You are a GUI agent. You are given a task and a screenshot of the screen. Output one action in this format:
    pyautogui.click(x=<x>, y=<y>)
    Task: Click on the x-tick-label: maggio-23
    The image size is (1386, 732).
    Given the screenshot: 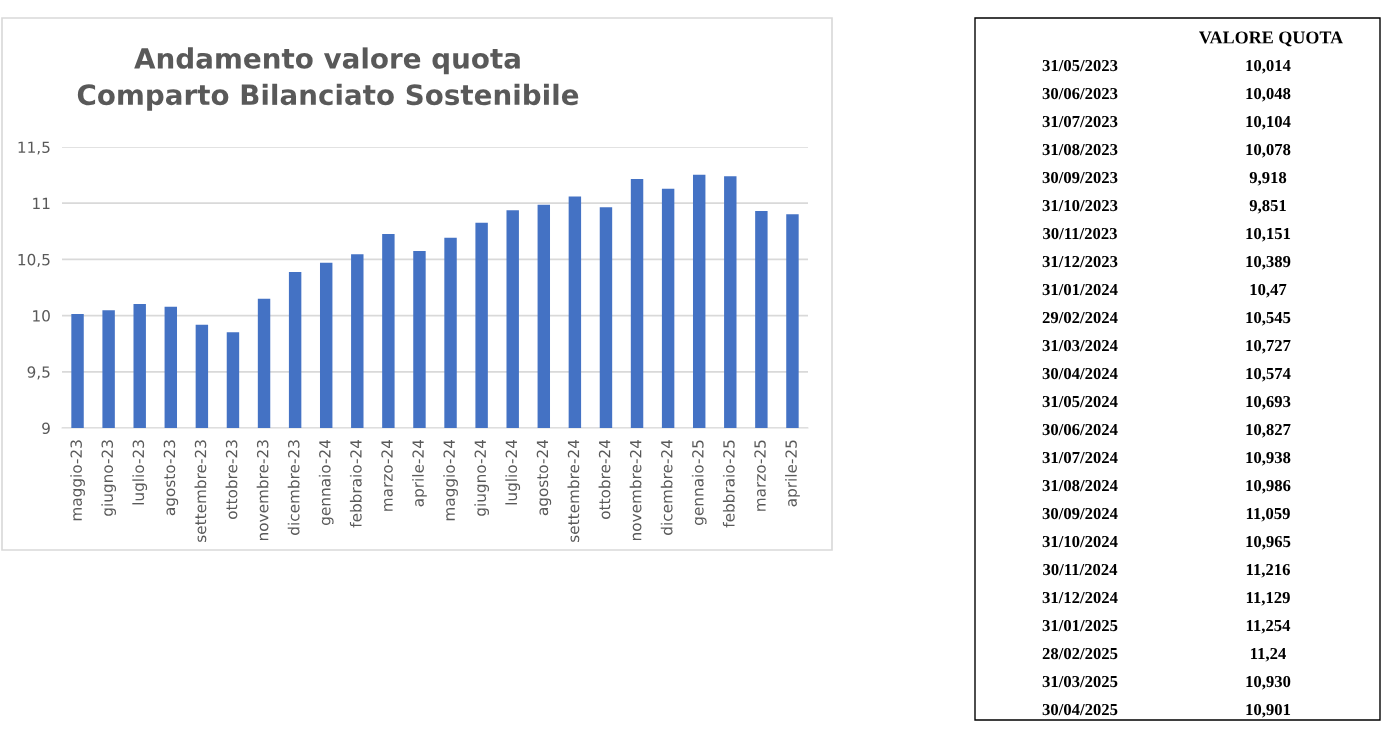 What is the action you would take?
    pyautogui.click(x=77, y=480)
    